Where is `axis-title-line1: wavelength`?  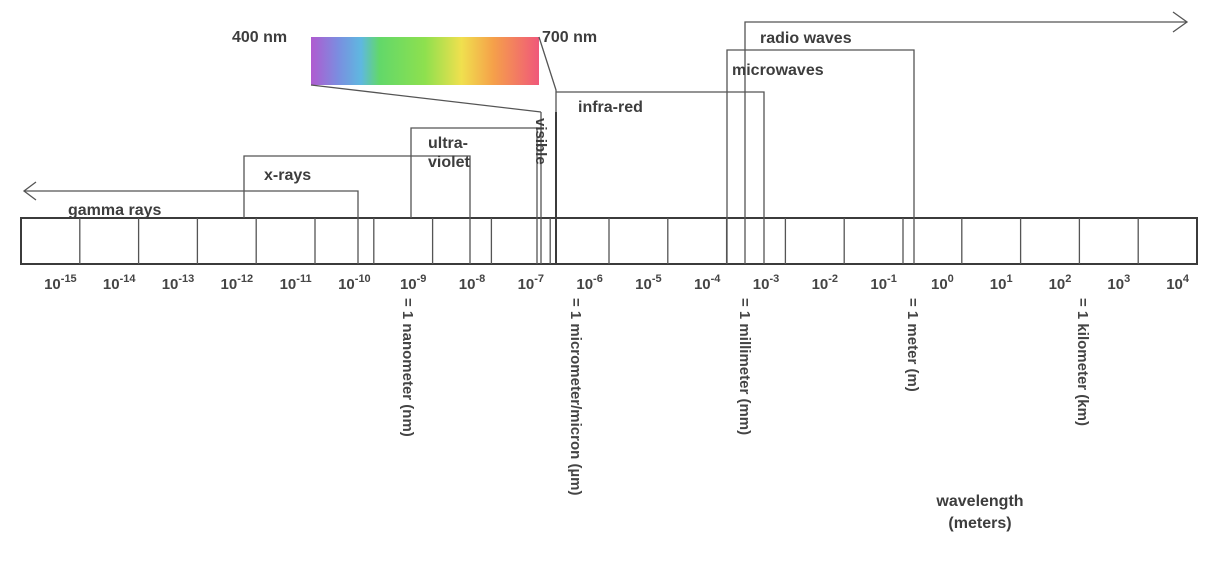 axis-title-line1: wavelength is located at coordinates (979, 501).